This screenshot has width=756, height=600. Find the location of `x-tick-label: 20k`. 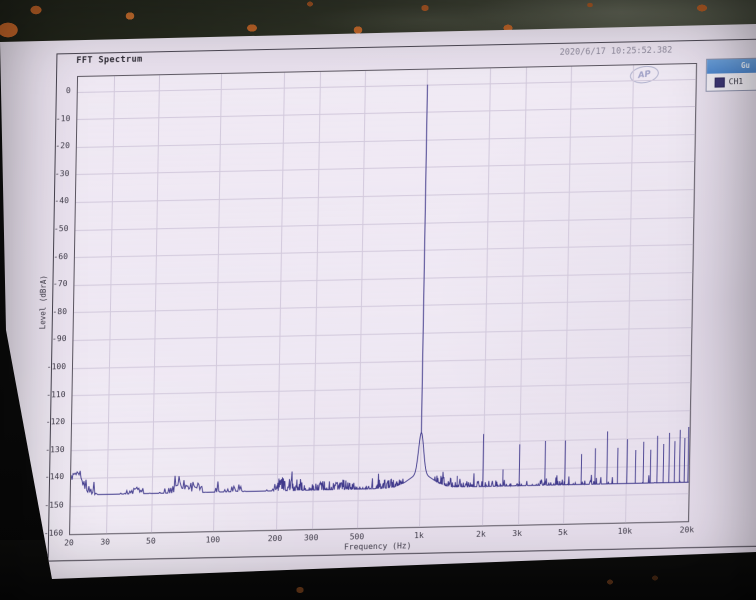

x-tick-label: 20k is located at coordinates (687, 530).